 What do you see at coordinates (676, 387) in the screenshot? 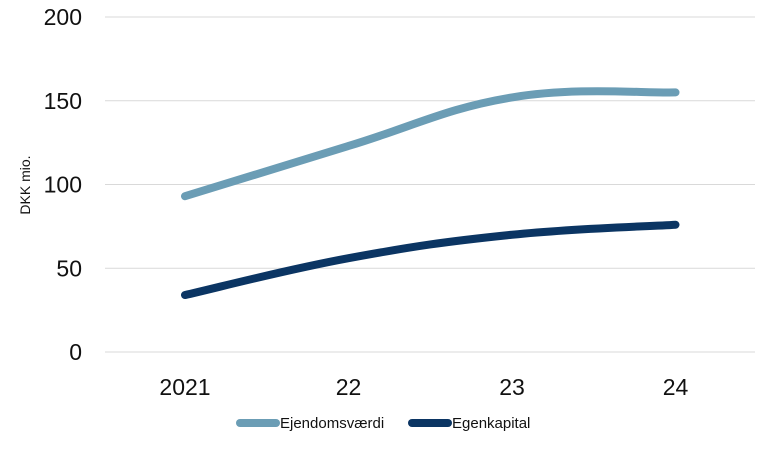
I see `x-tick-label-24: 24` at bounding box center [676, 387].